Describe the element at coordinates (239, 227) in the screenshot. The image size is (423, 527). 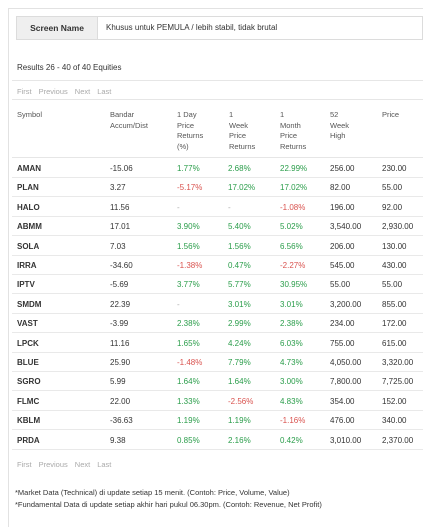
I see `cell-week-return: 5.40%` at that location.